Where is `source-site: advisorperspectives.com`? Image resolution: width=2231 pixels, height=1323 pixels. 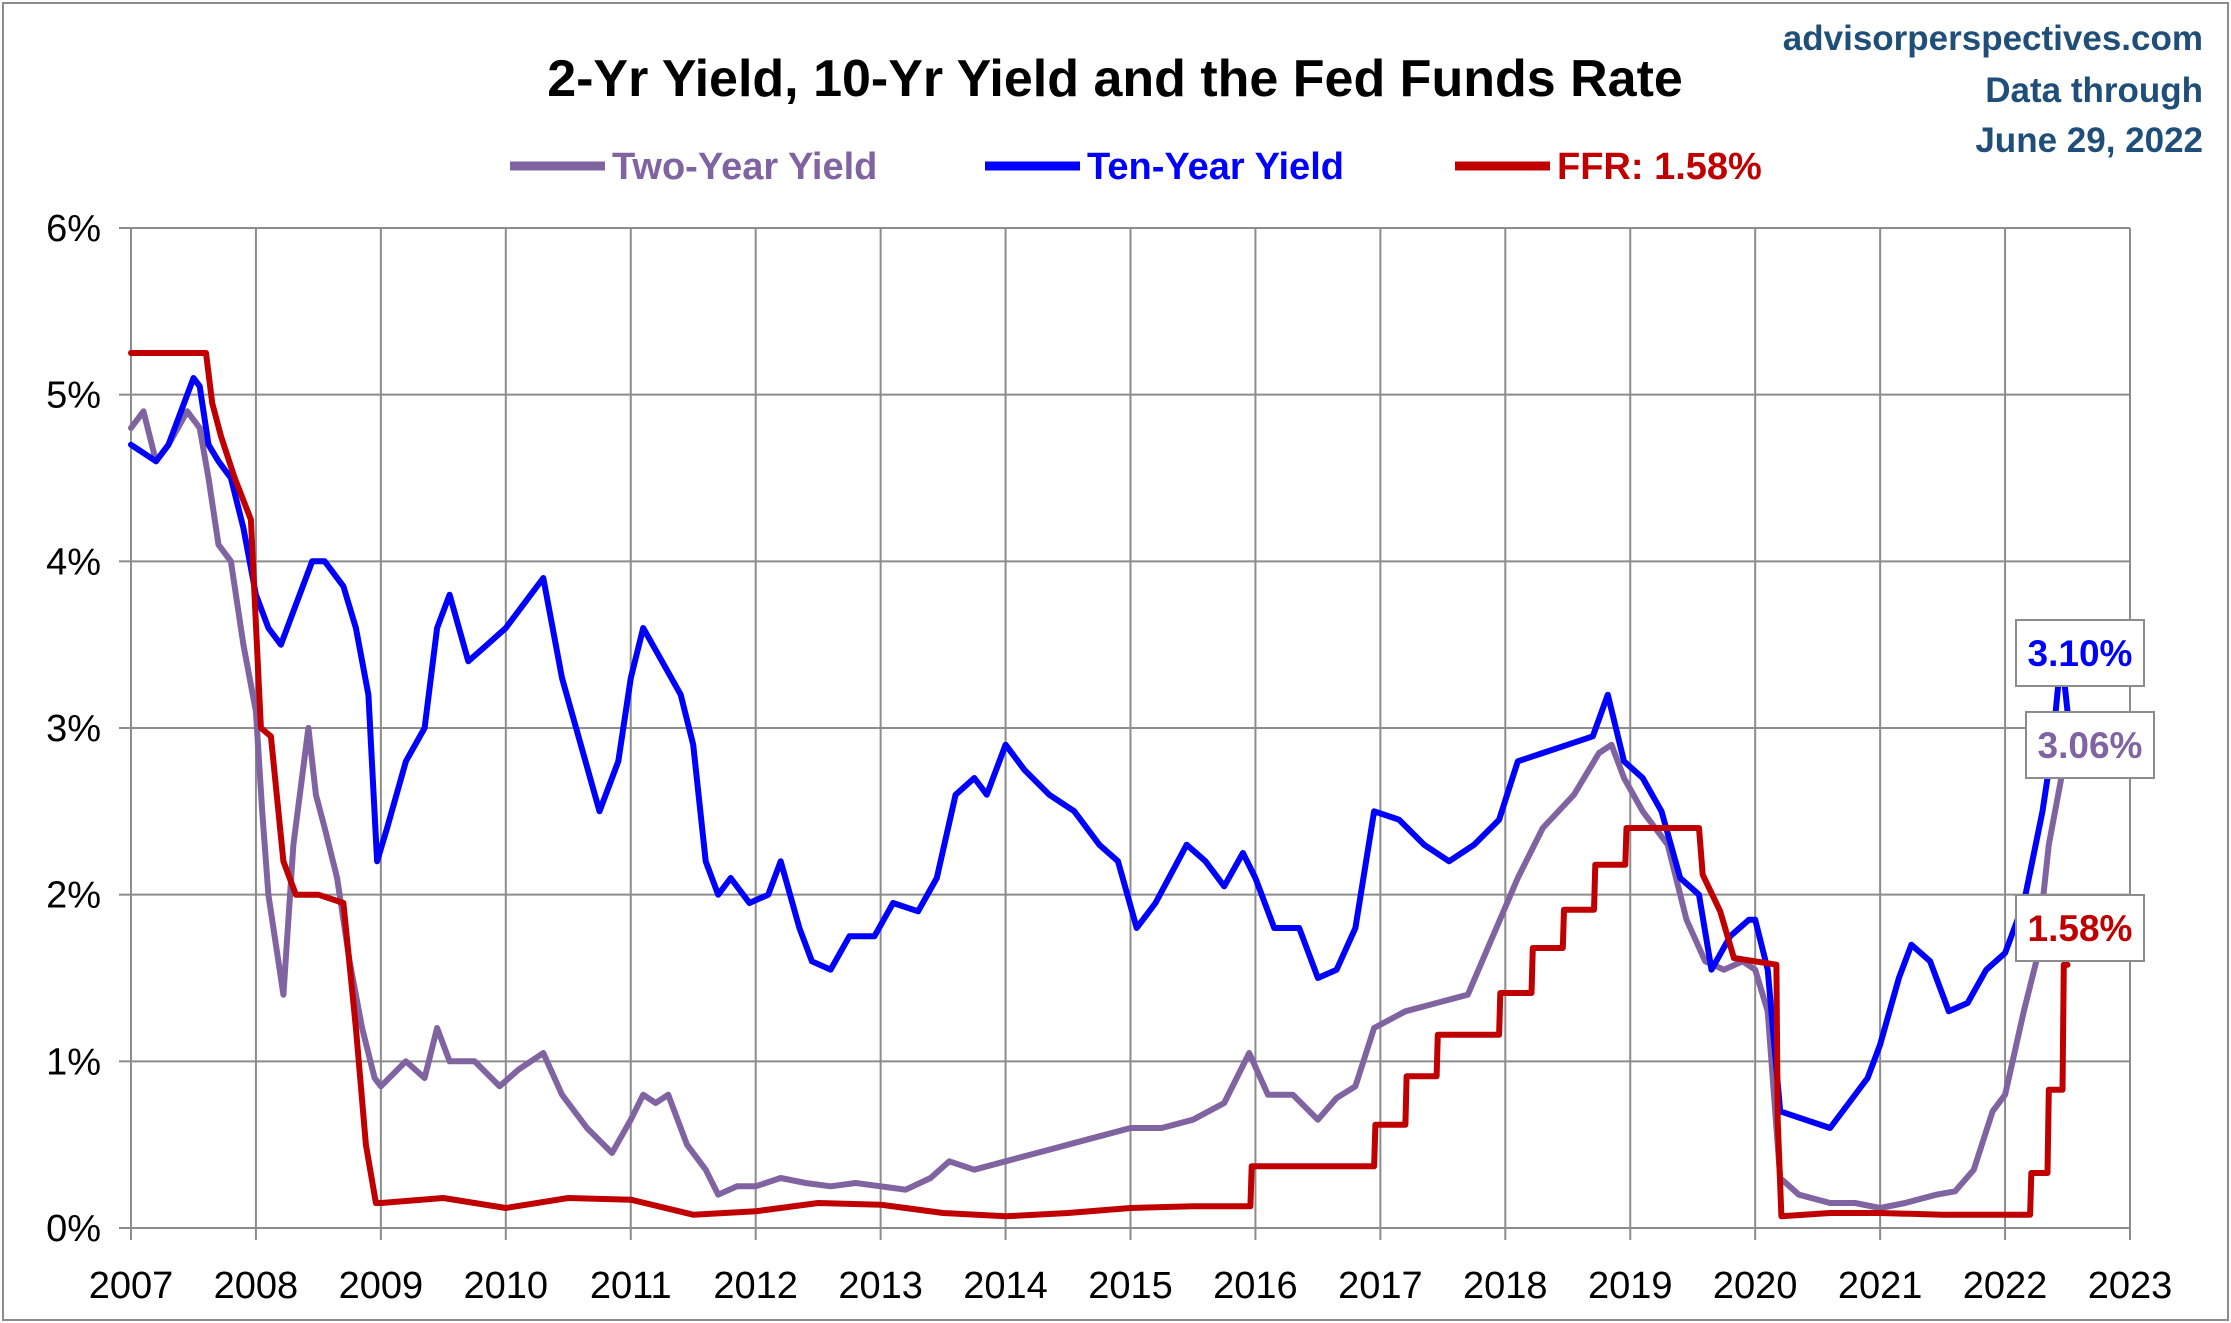
source-site: advisorperspectives.com is located at coordinates (1993, 38).